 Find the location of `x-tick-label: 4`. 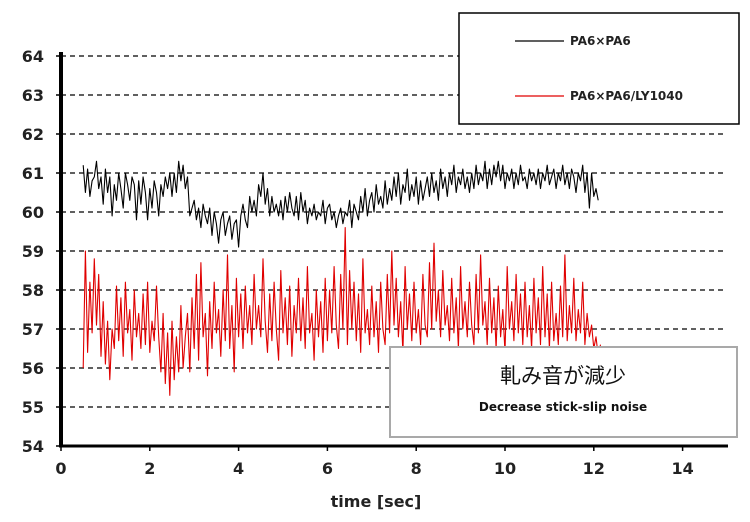

x-tick-label: 4 is located at coordinates (238, 468).